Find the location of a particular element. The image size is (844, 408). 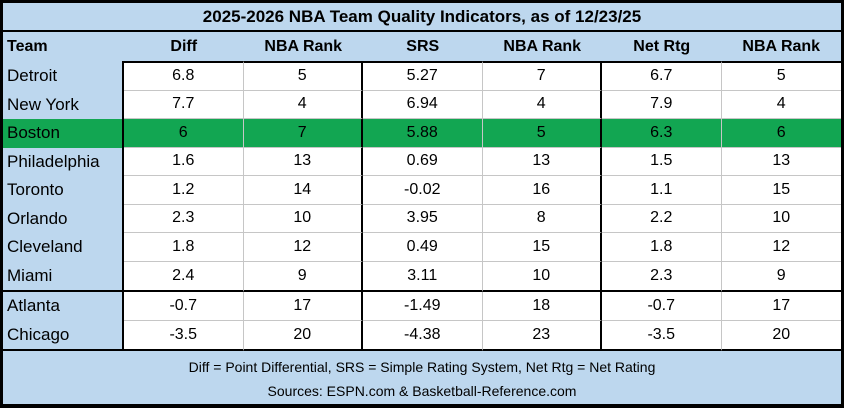

table-row: Chicago -3.5 20 -4.38 23 -3.5 20 is located at coordinates (422, 335).